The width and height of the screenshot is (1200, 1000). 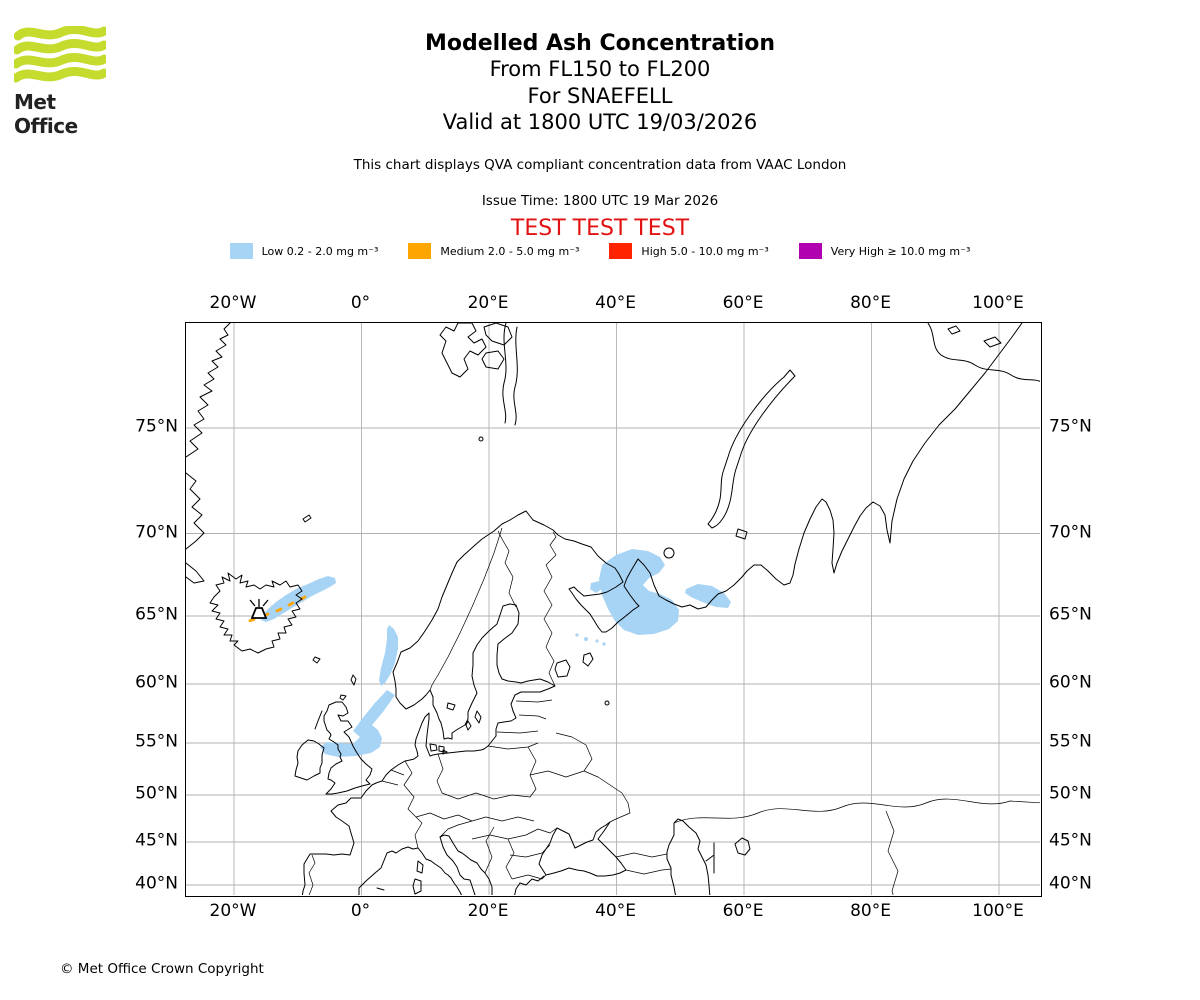 What do you see at coordinates (1070, 614) in the screenshot?
I see `lat-label-right-2: 65°N` at bounding box center [1070, 614].